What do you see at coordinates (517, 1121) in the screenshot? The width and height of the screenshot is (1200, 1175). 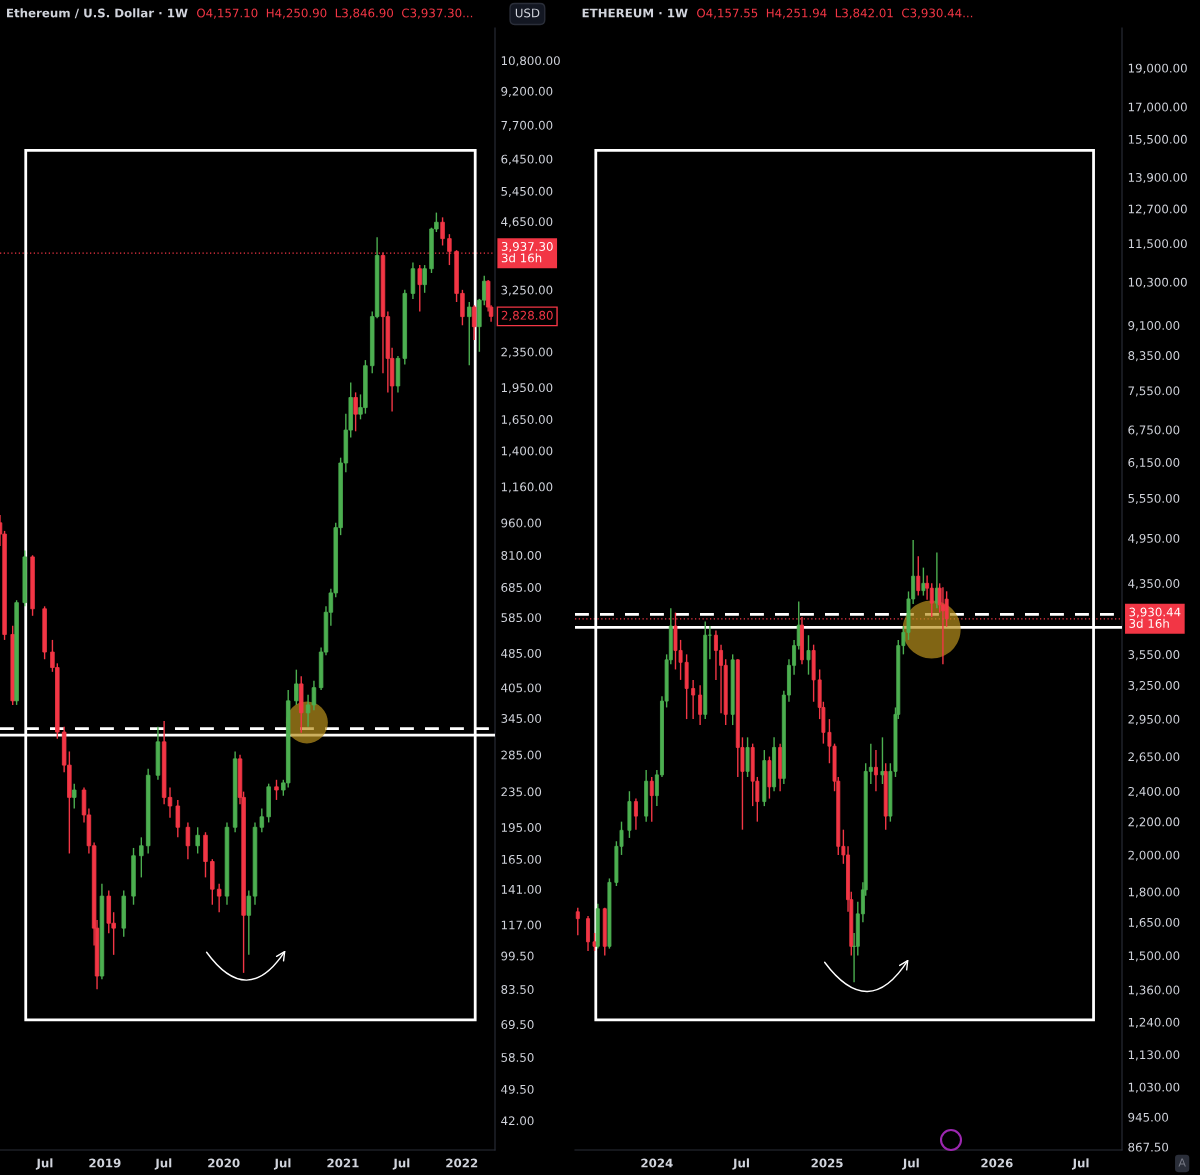 I see `y-tick-label: 42.00` at bounding box center [517, 1121].